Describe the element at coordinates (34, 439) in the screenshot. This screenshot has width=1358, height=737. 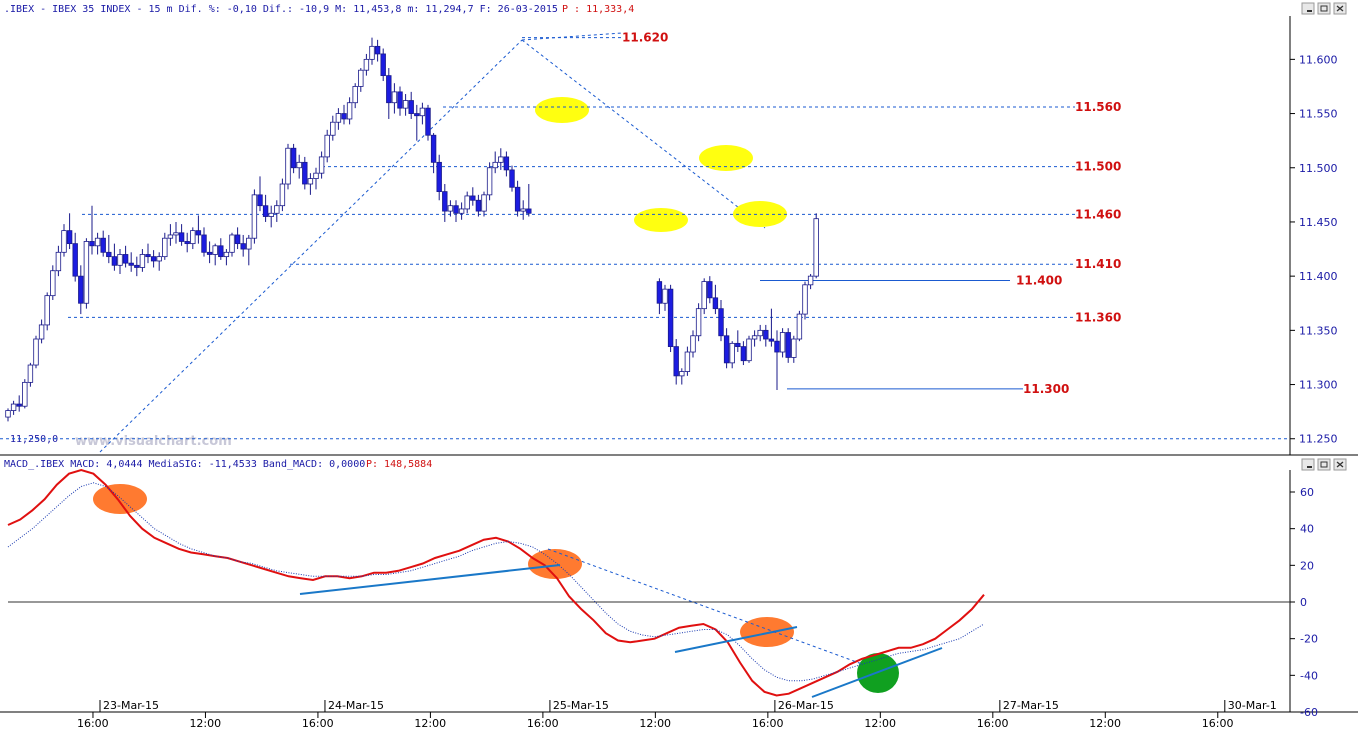
I see `low-label: 11,250,0` at that location.